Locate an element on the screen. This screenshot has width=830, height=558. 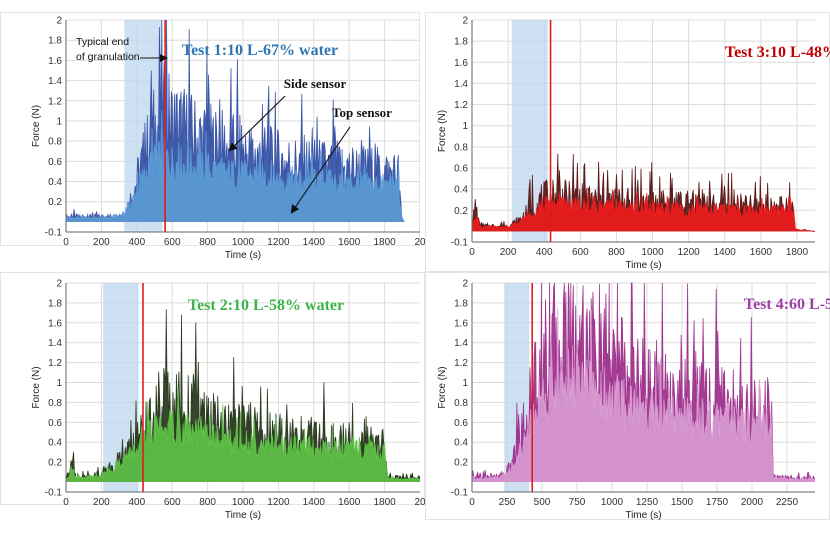
x-tick-label: 500 is located at coordinates (542, 502).